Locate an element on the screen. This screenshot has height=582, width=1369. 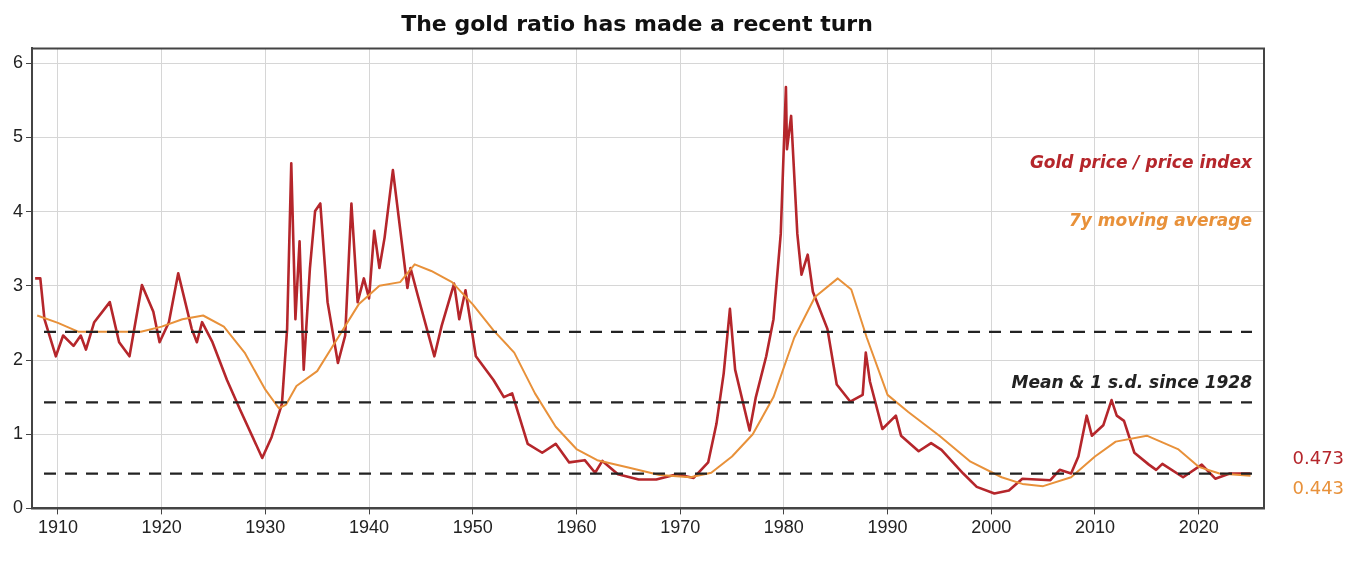
x-tick-label: 1920 is located at coordinates (161, 527).